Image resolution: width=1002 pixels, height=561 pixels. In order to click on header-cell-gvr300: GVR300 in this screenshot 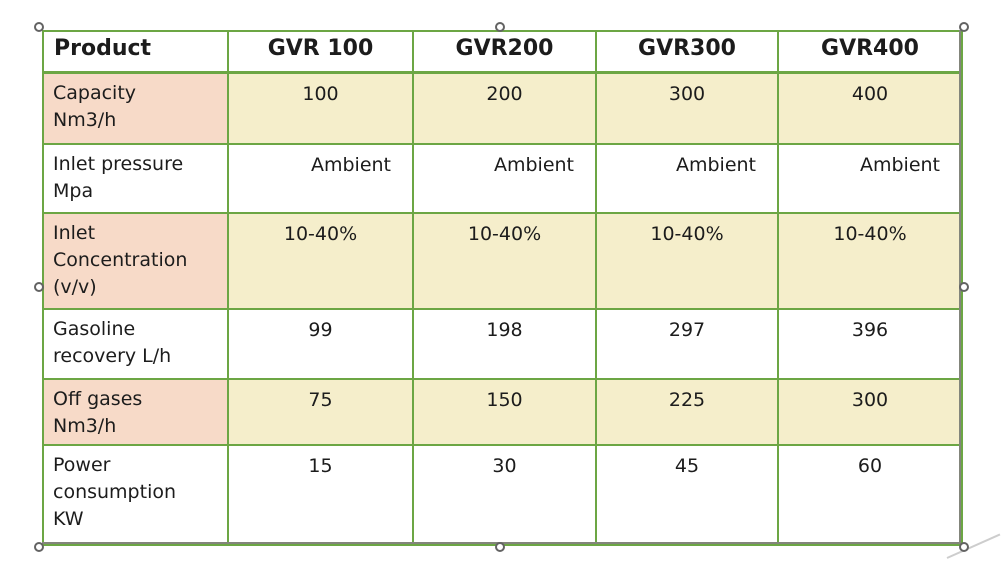, I will do `click(687, 52)`.